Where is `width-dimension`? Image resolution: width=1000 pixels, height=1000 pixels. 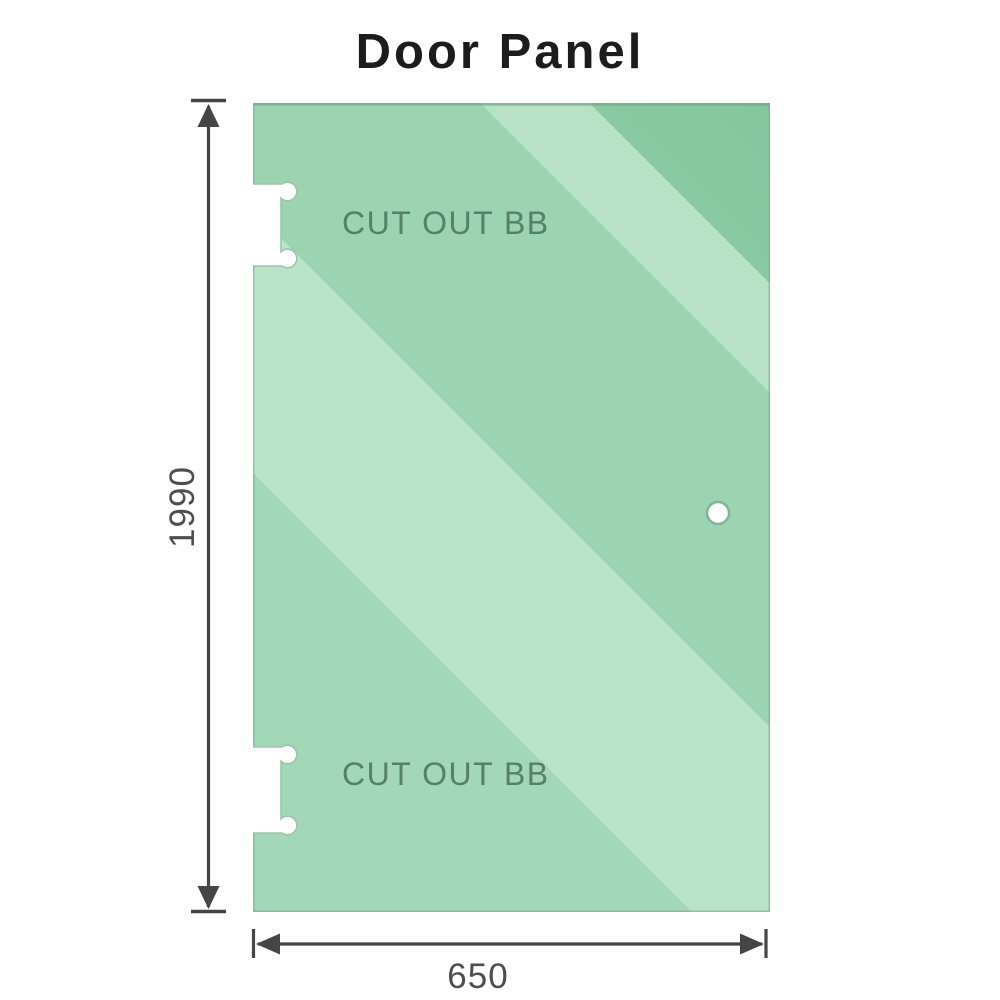
width-dimension is located at coordinates (509, 943).